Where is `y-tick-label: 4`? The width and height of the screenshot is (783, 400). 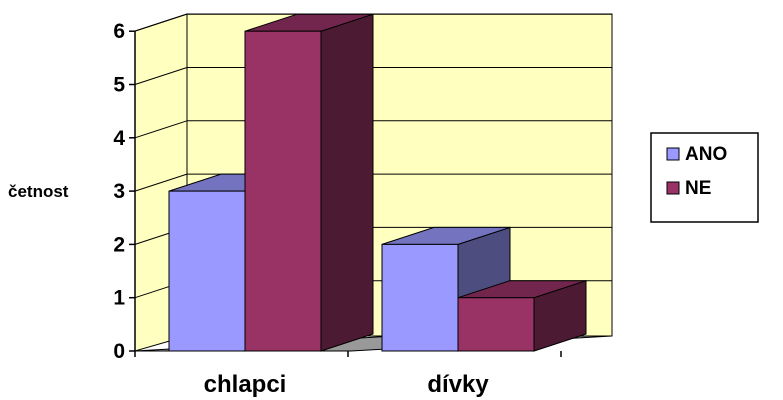
y-tick-label: 4 is located at coordinates (119, 138).